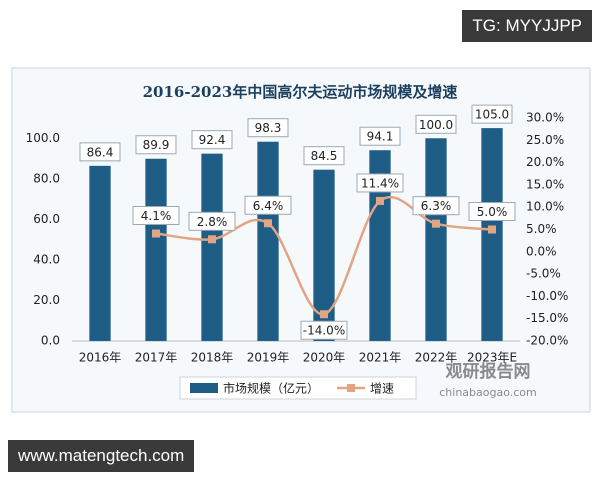 The width and height of the screenshot is (600, 480). I want to click on x-tick-label: 2019年, so click(268, 358).